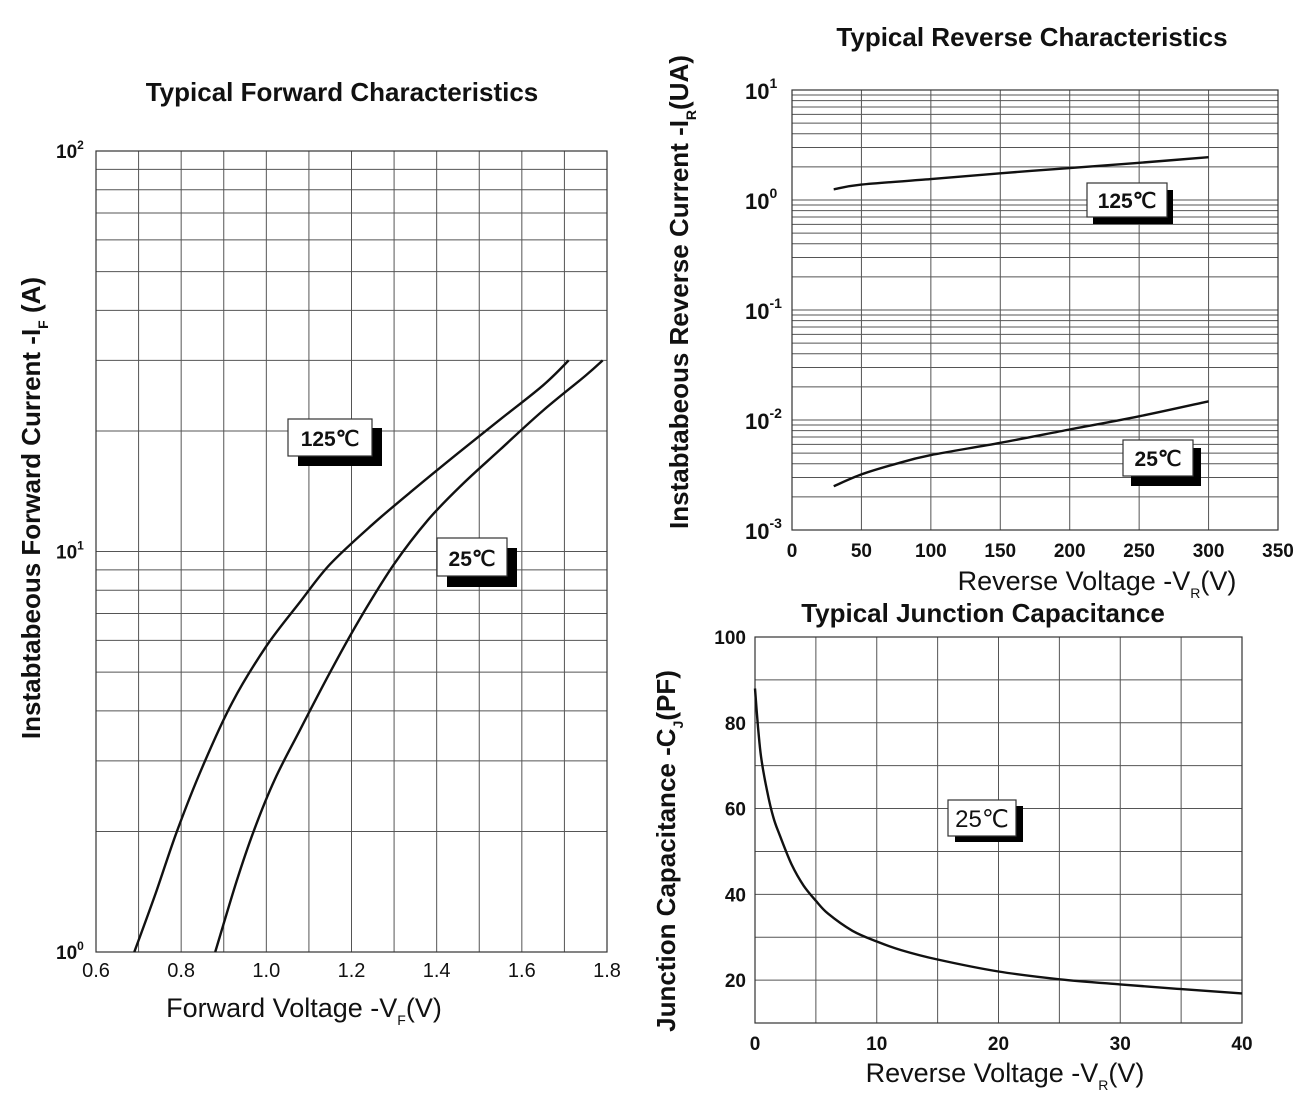 Image resolution: width=1309 pixels, height=1095 pixels. Describe the element at coordinates (735, 724) in the screenshot. I see `y-tick-label: 80` at that location.